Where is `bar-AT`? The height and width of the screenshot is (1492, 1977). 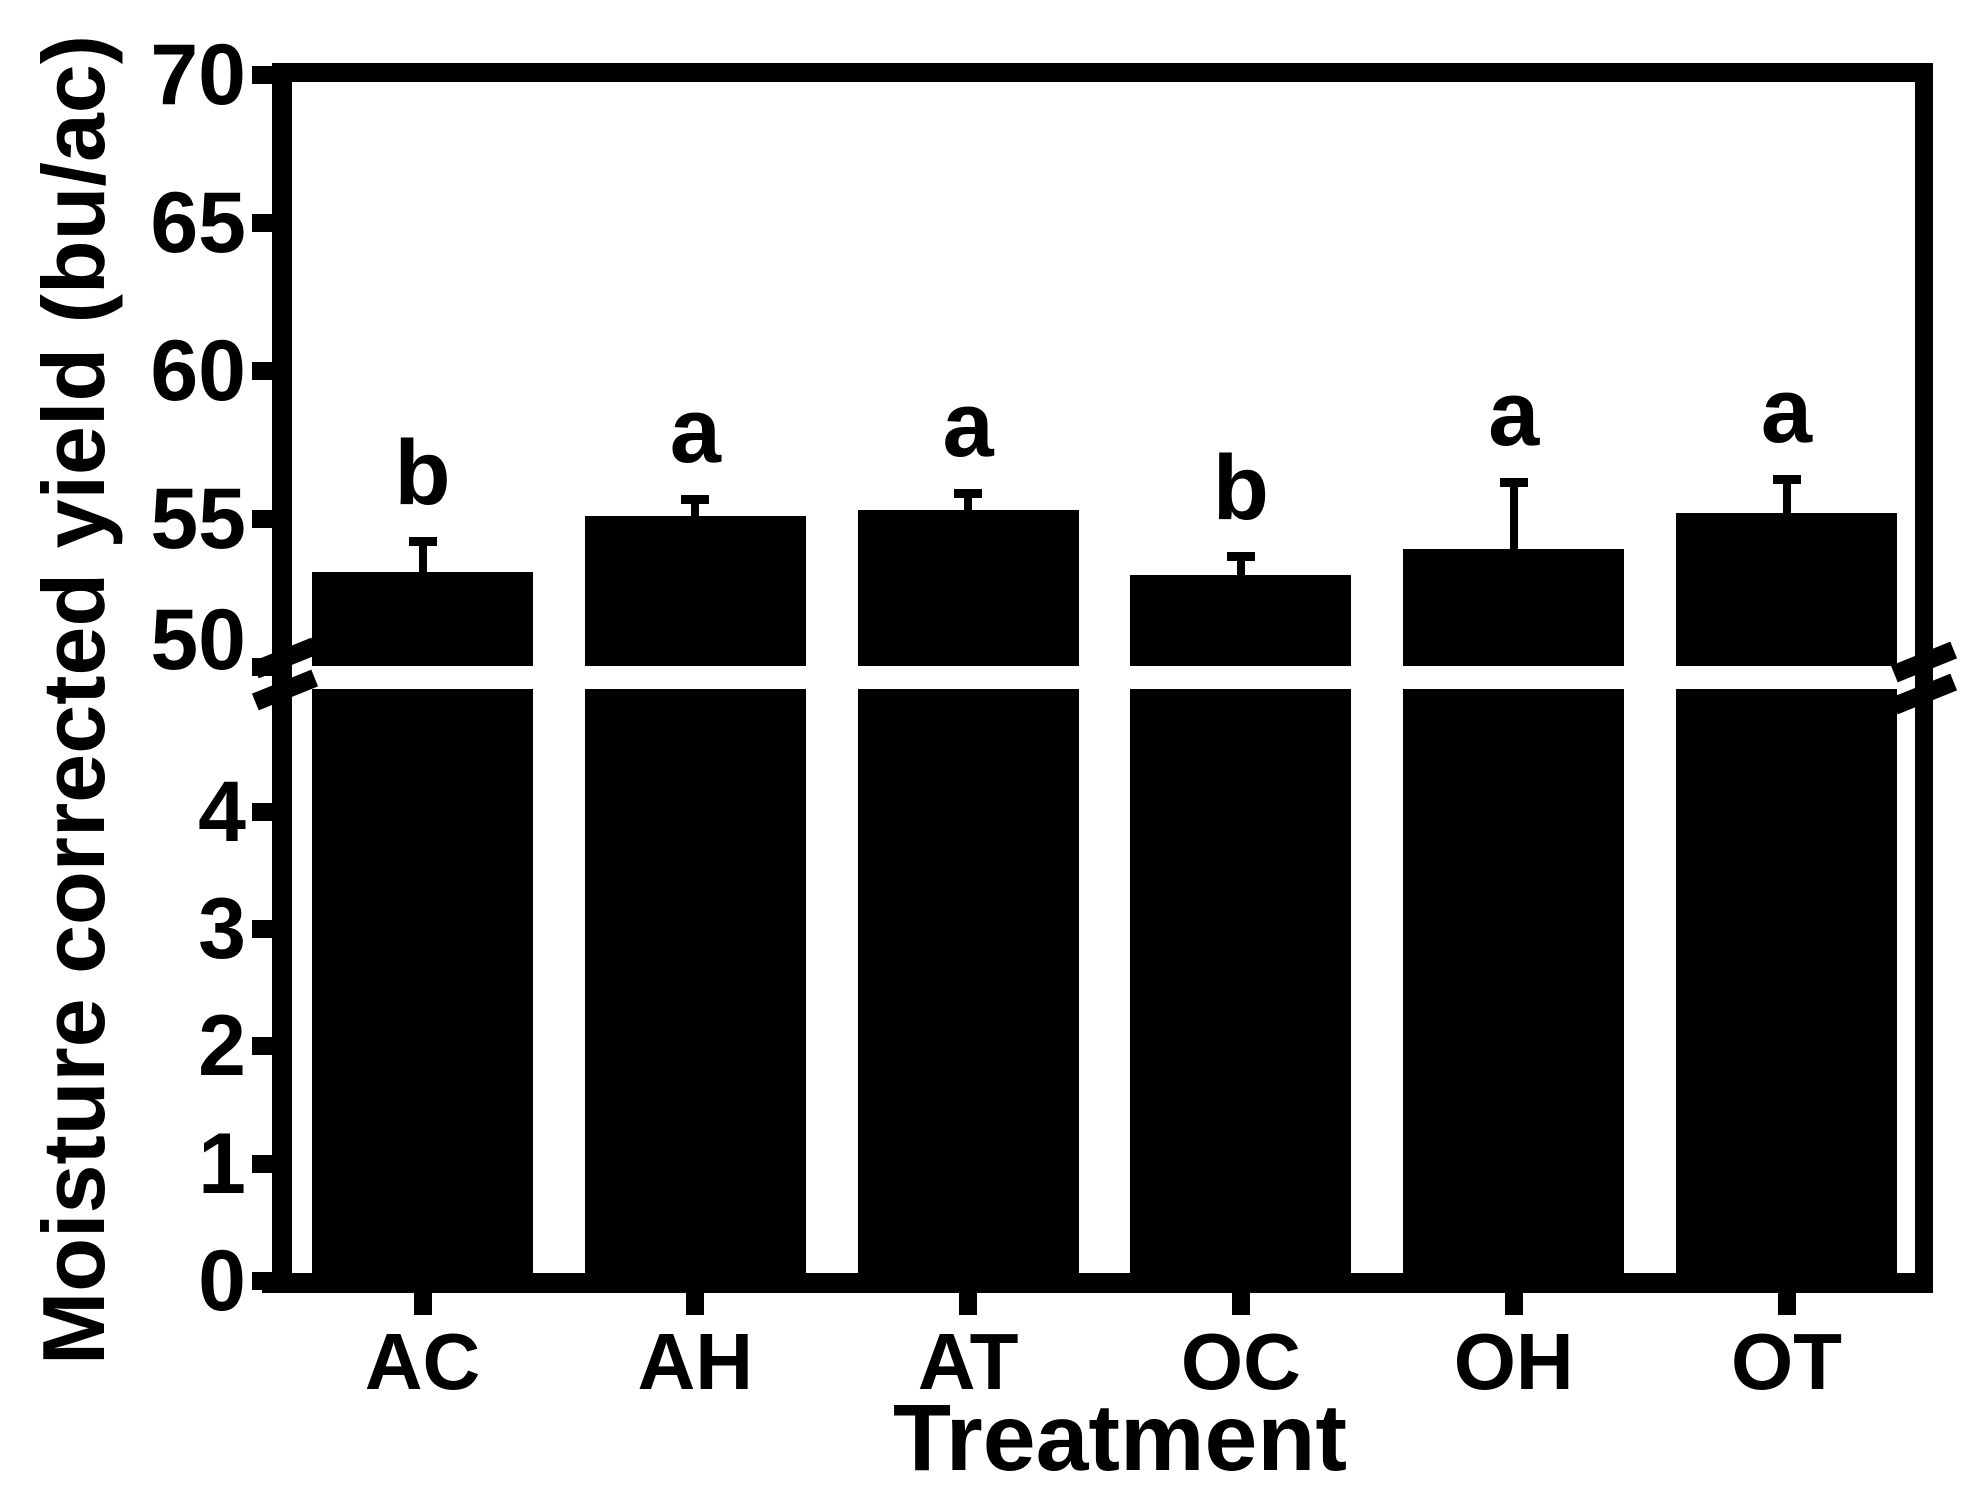
bar-AT is located at coordinates (968, 891).